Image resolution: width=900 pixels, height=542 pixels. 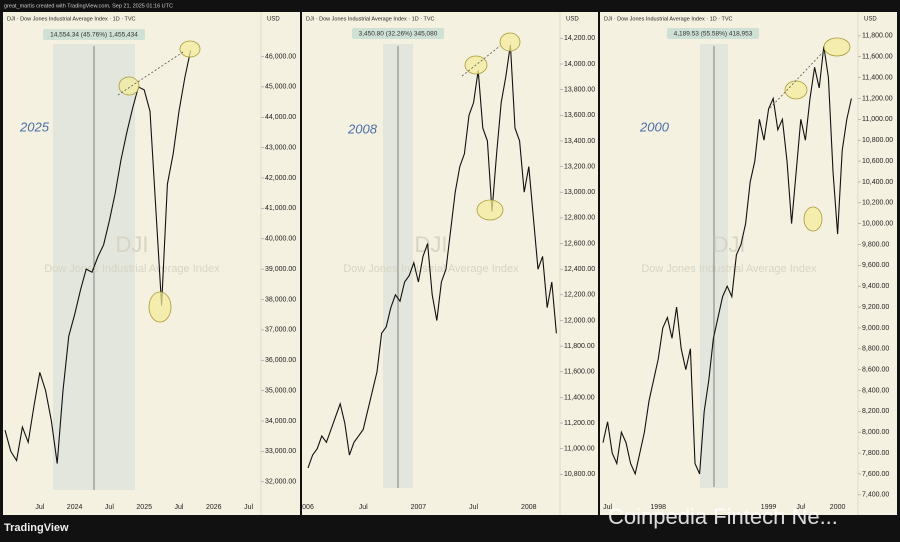 I want to click on period-label: 2000, so click(x=654, y=126).